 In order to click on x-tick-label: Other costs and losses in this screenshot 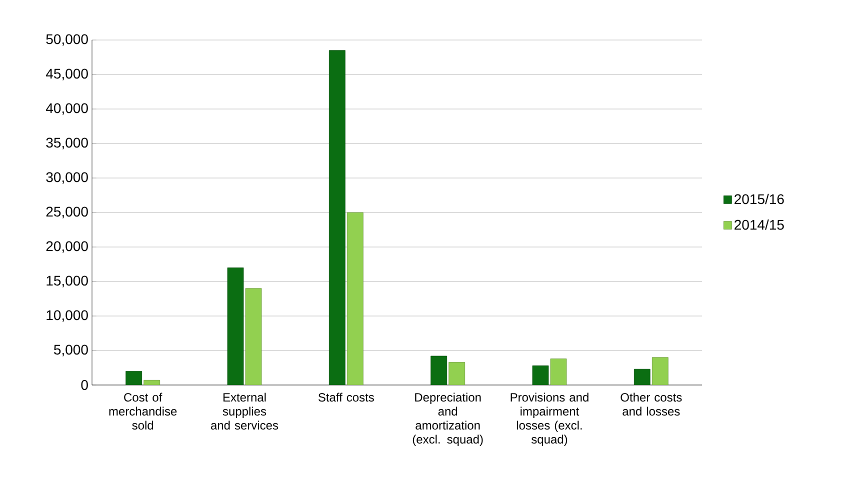, I will do `click(651, 404)`.